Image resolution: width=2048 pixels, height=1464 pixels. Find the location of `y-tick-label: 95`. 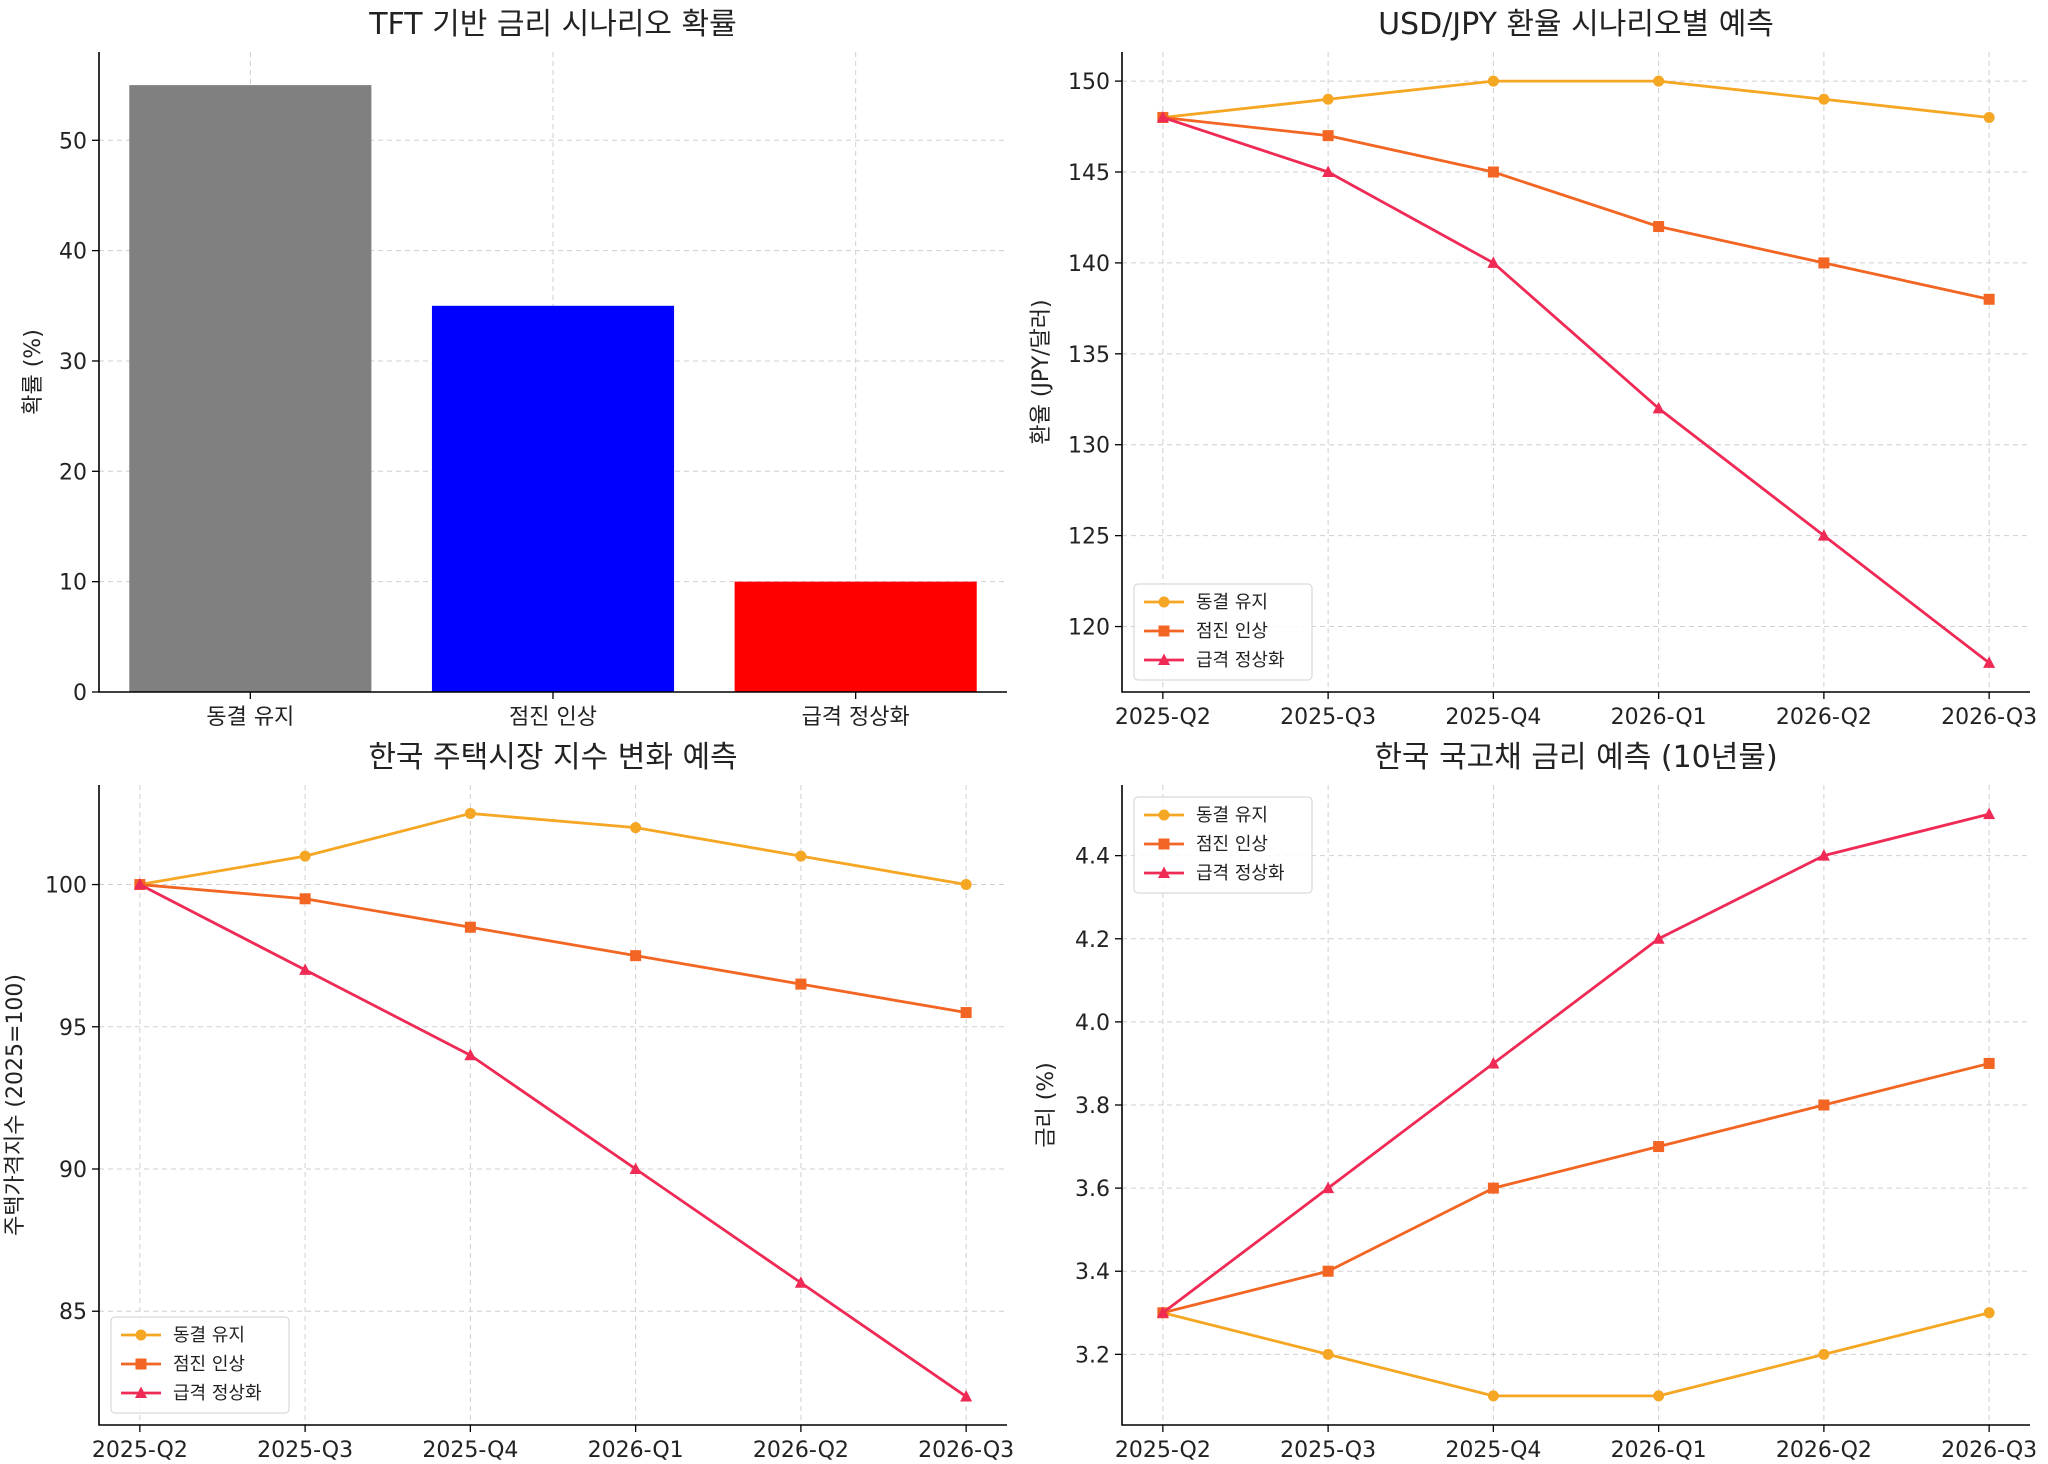

y-tick-label: 95 is located at coordinates (73, 1028).